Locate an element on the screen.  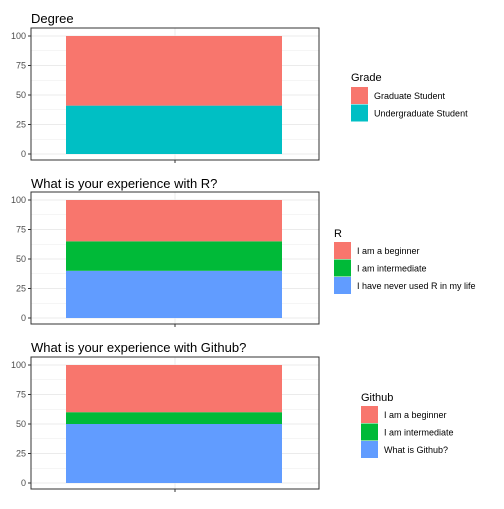
bar-segment-undergraduate-student is located at coordinates (174, 129).